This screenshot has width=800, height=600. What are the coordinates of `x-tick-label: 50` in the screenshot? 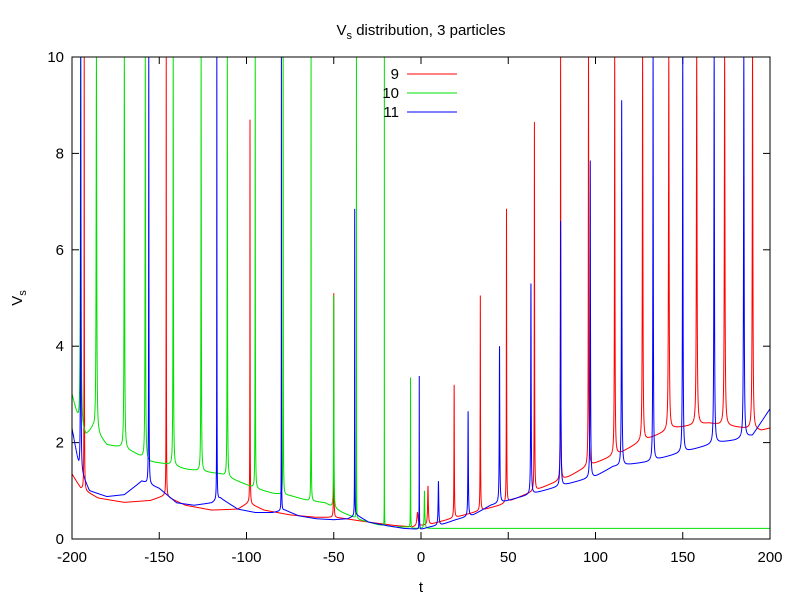 It's located at (508, 557).